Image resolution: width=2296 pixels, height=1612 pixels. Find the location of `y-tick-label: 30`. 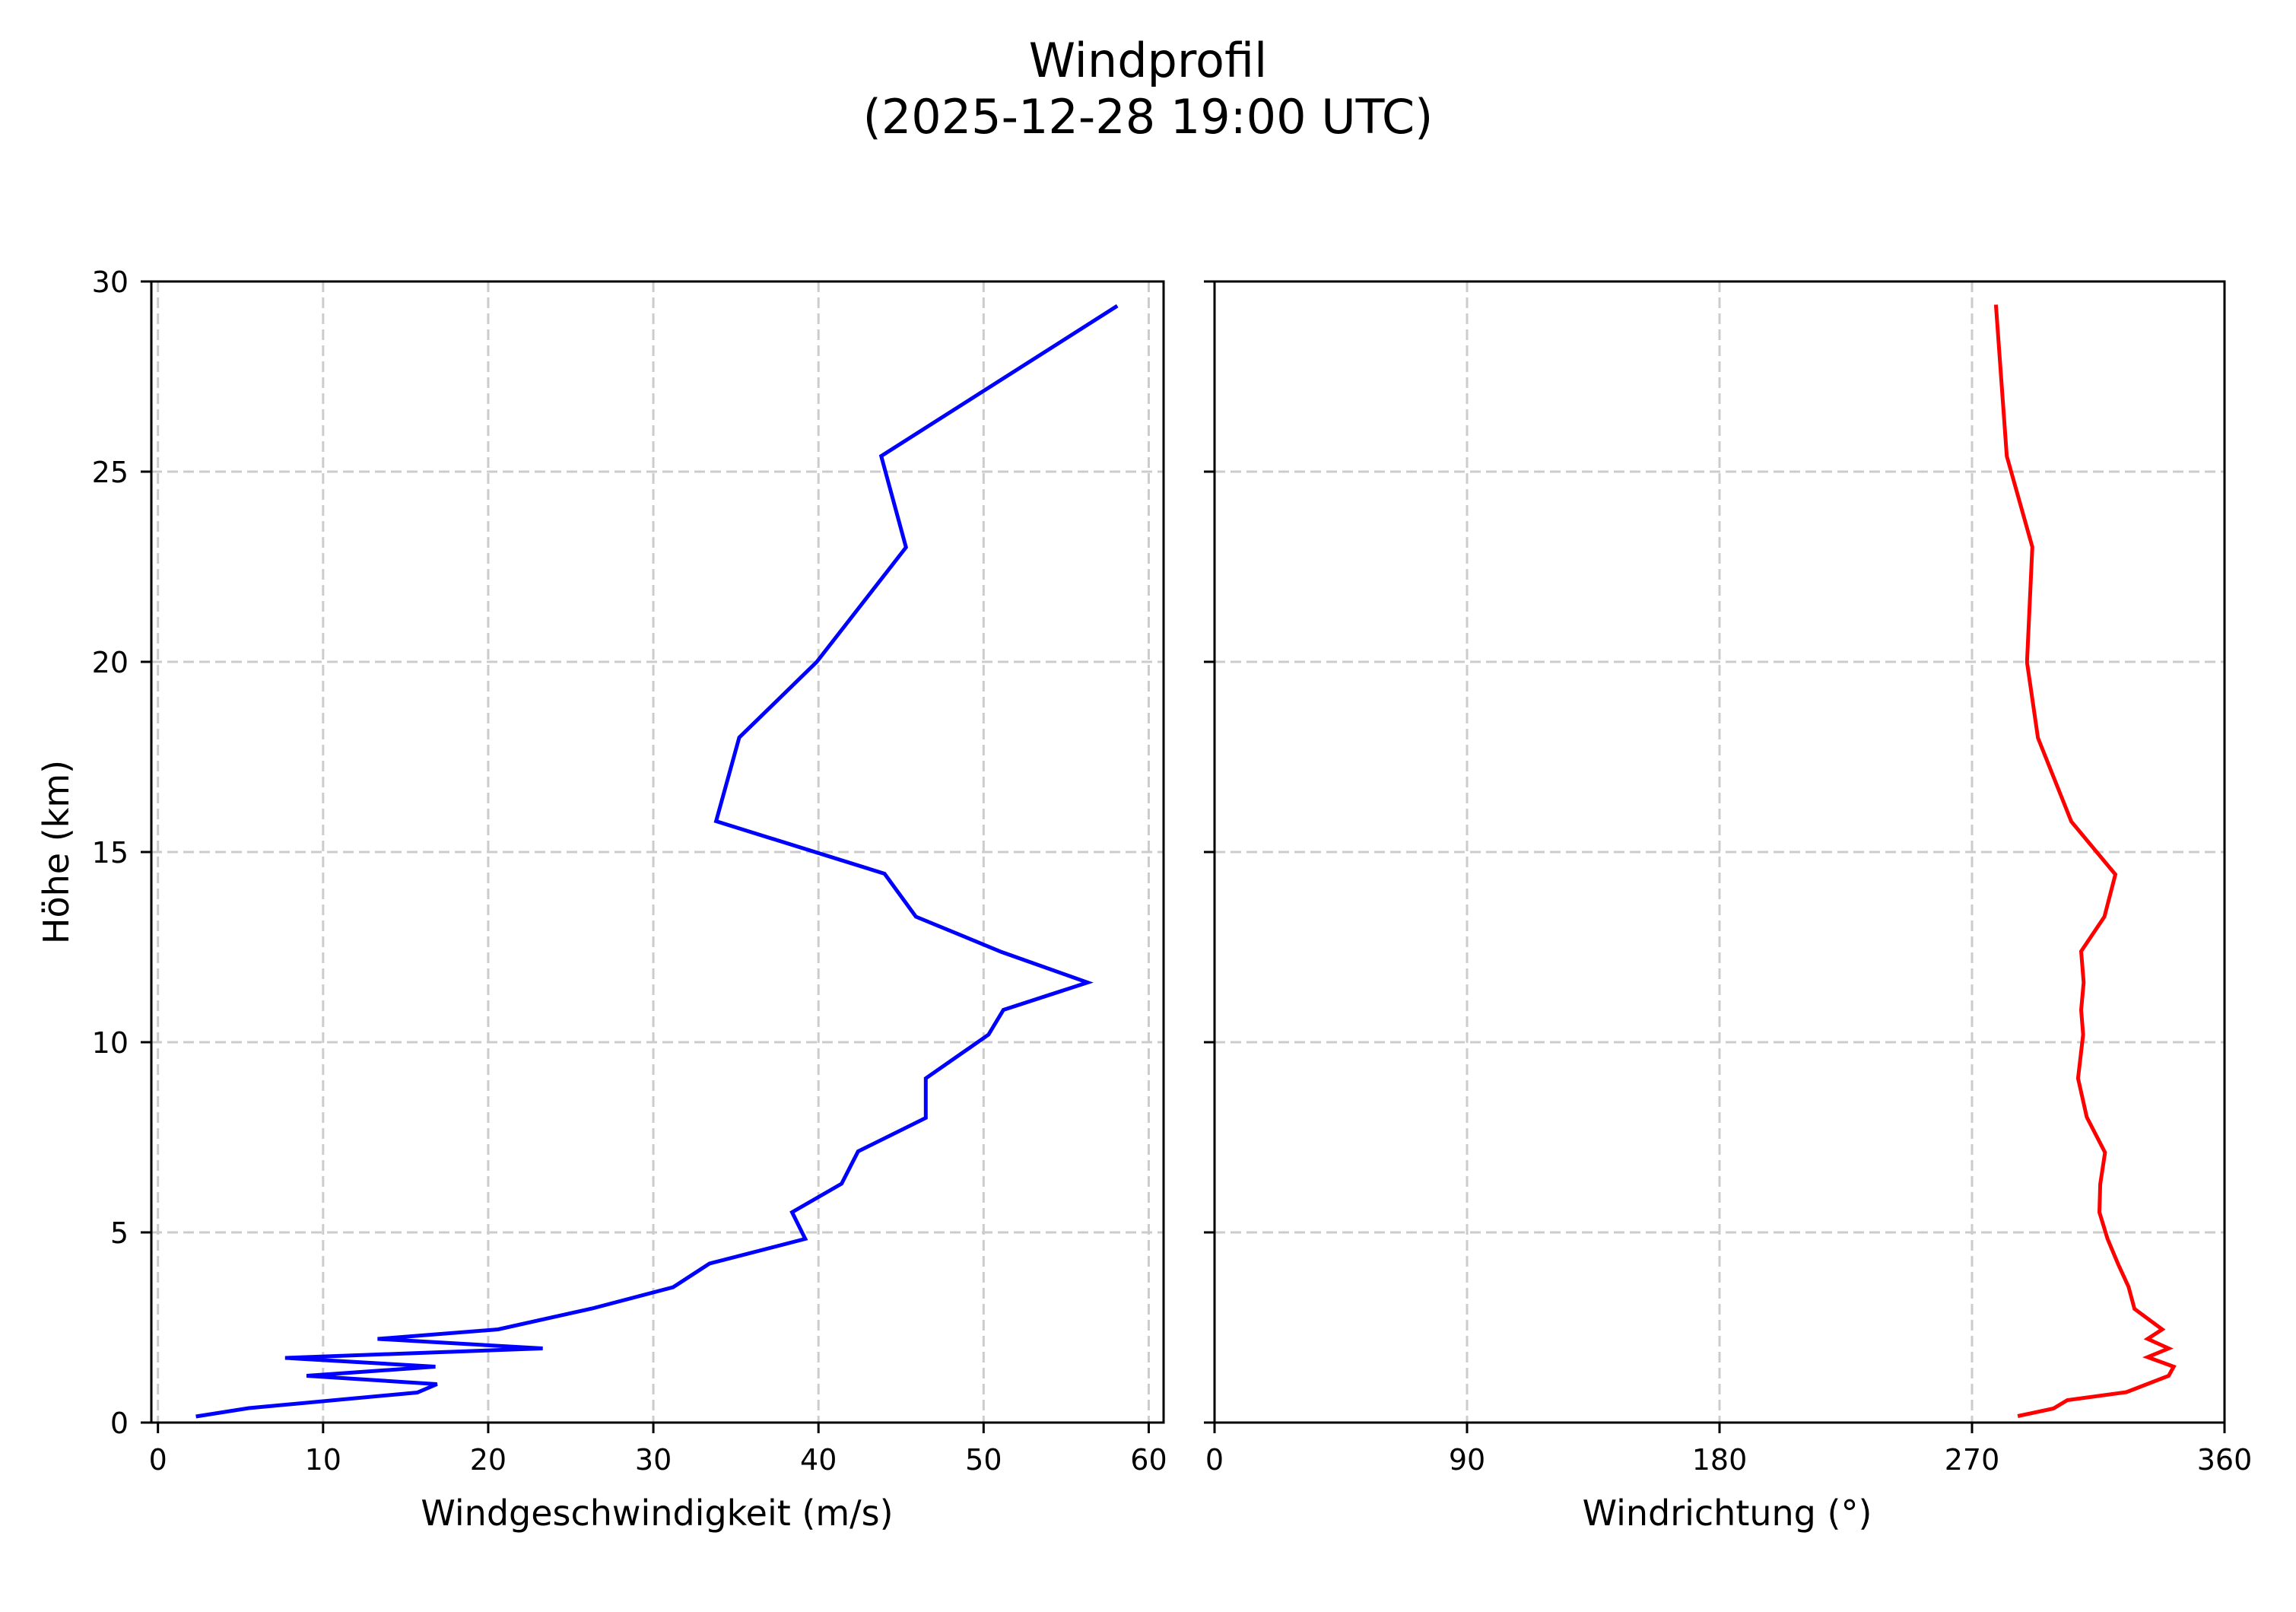

y-tick-label: 30 is located at coordinates (111, 282).